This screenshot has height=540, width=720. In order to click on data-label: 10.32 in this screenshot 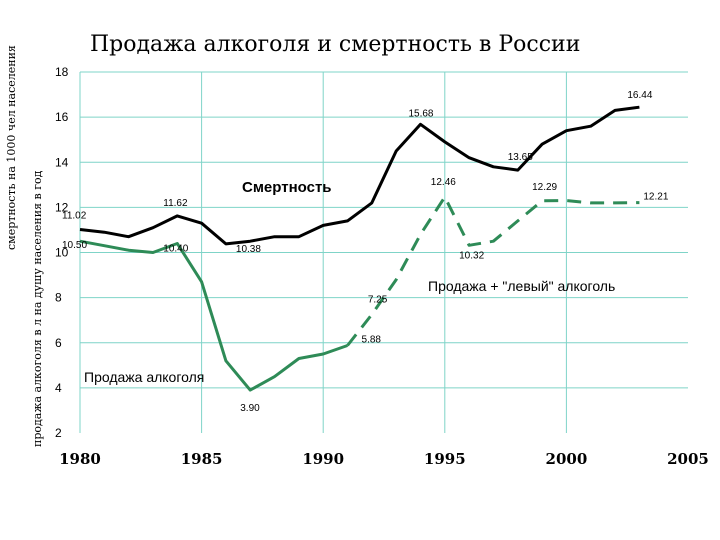, I will do `click(471, 255)`.